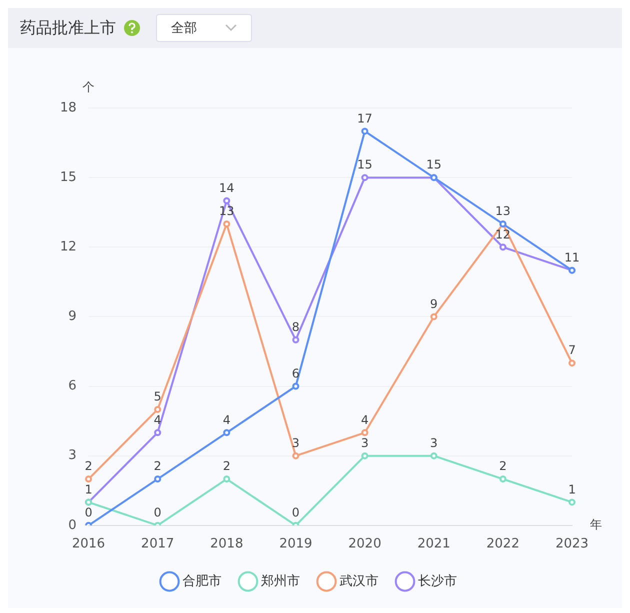 Image resolution: width=630 pixels, height=613 pixels. What do you see at coordinates (364, 118) in the screenshot?
I see `data-label: 17` at bounding box center [364, 118].